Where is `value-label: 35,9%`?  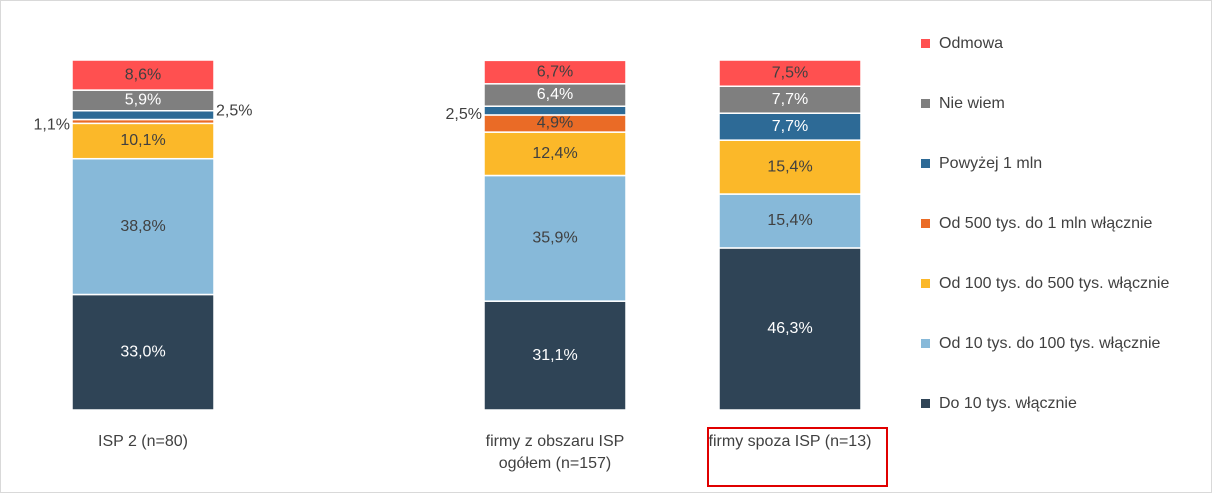 value-label: 35,9% is located at coordinates (554, 238).